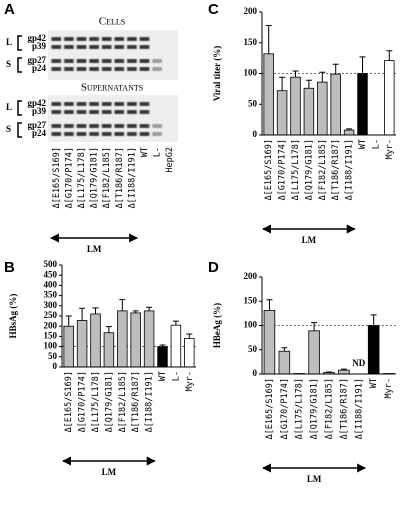 Image resolution: width=400 pixels, height=507 pixels. What do you see at coordinates (217, 73) in the screenshot?
I see `y-axis-title: Viral titer (%)` at bounding box center [217, 73].